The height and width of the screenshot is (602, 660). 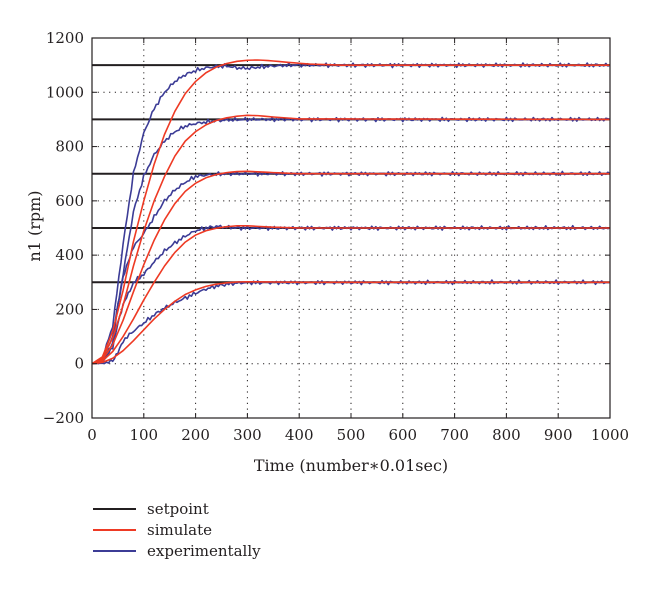 I want to click on legend-label: experimentally, so click(x=204, y=551).